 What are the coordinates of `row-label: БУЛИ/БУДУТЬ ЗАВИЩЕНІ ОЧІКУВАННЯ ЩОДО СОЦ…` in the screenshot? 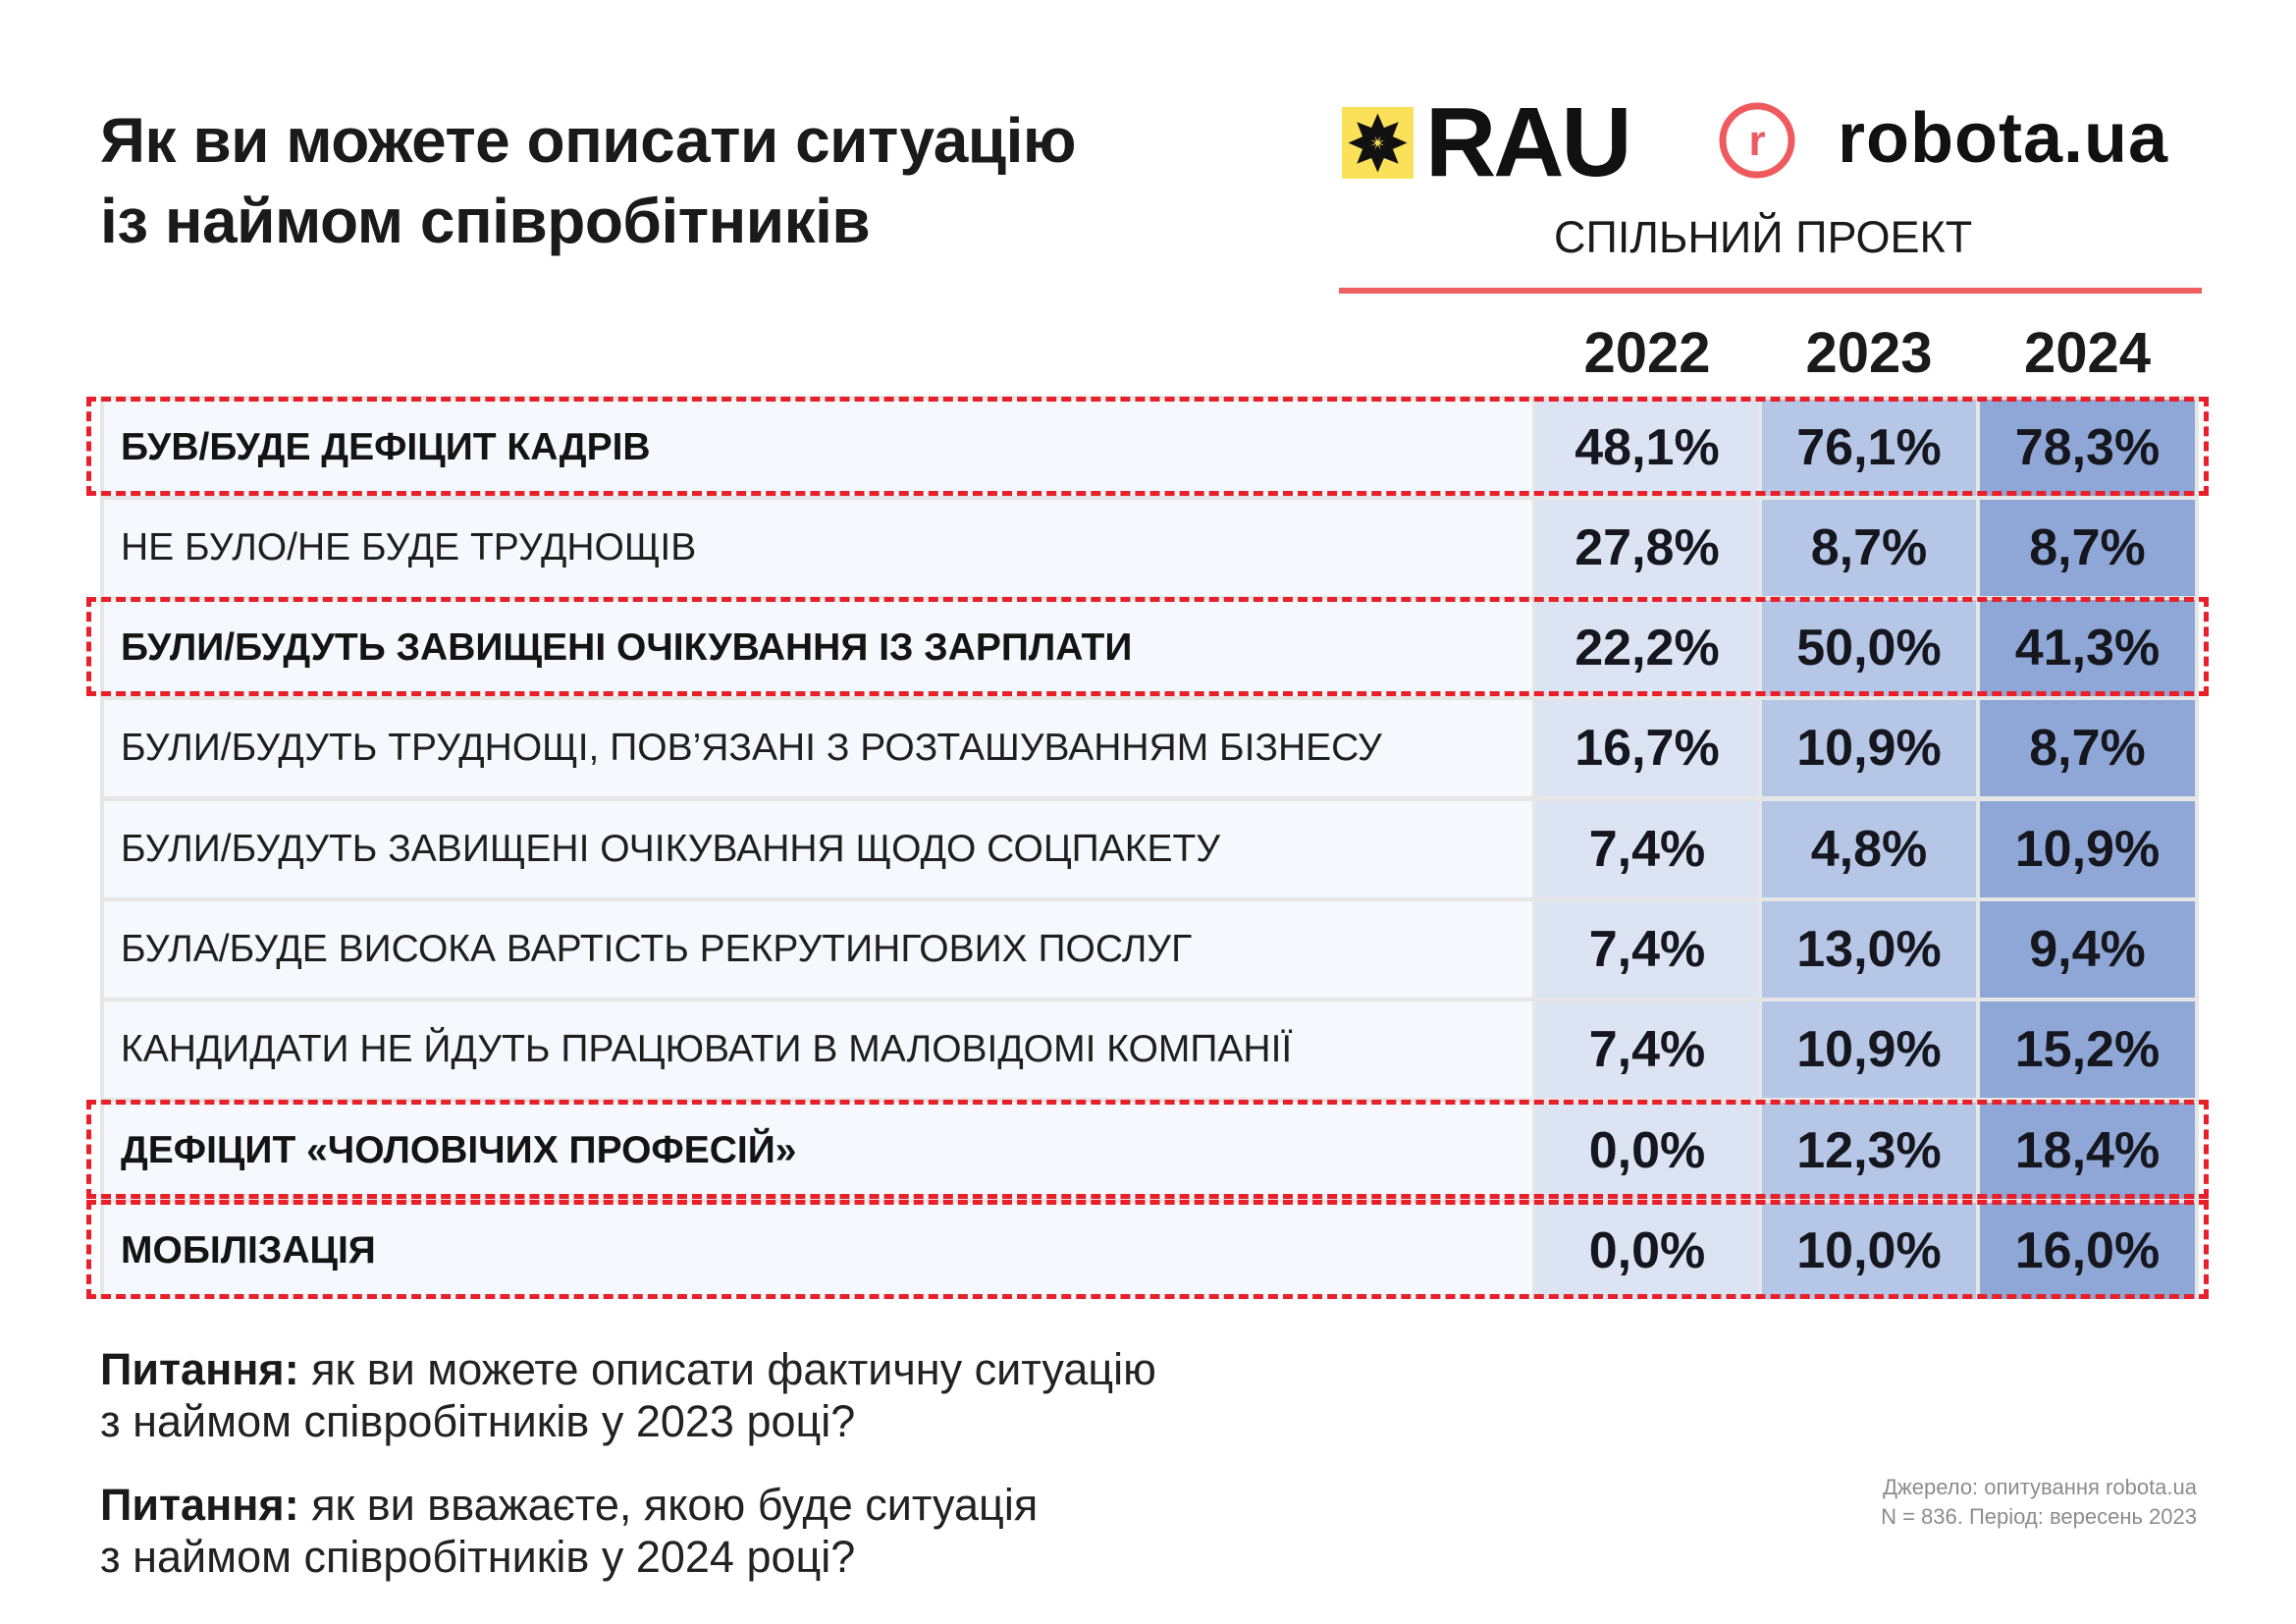 It's located at (818, 849).